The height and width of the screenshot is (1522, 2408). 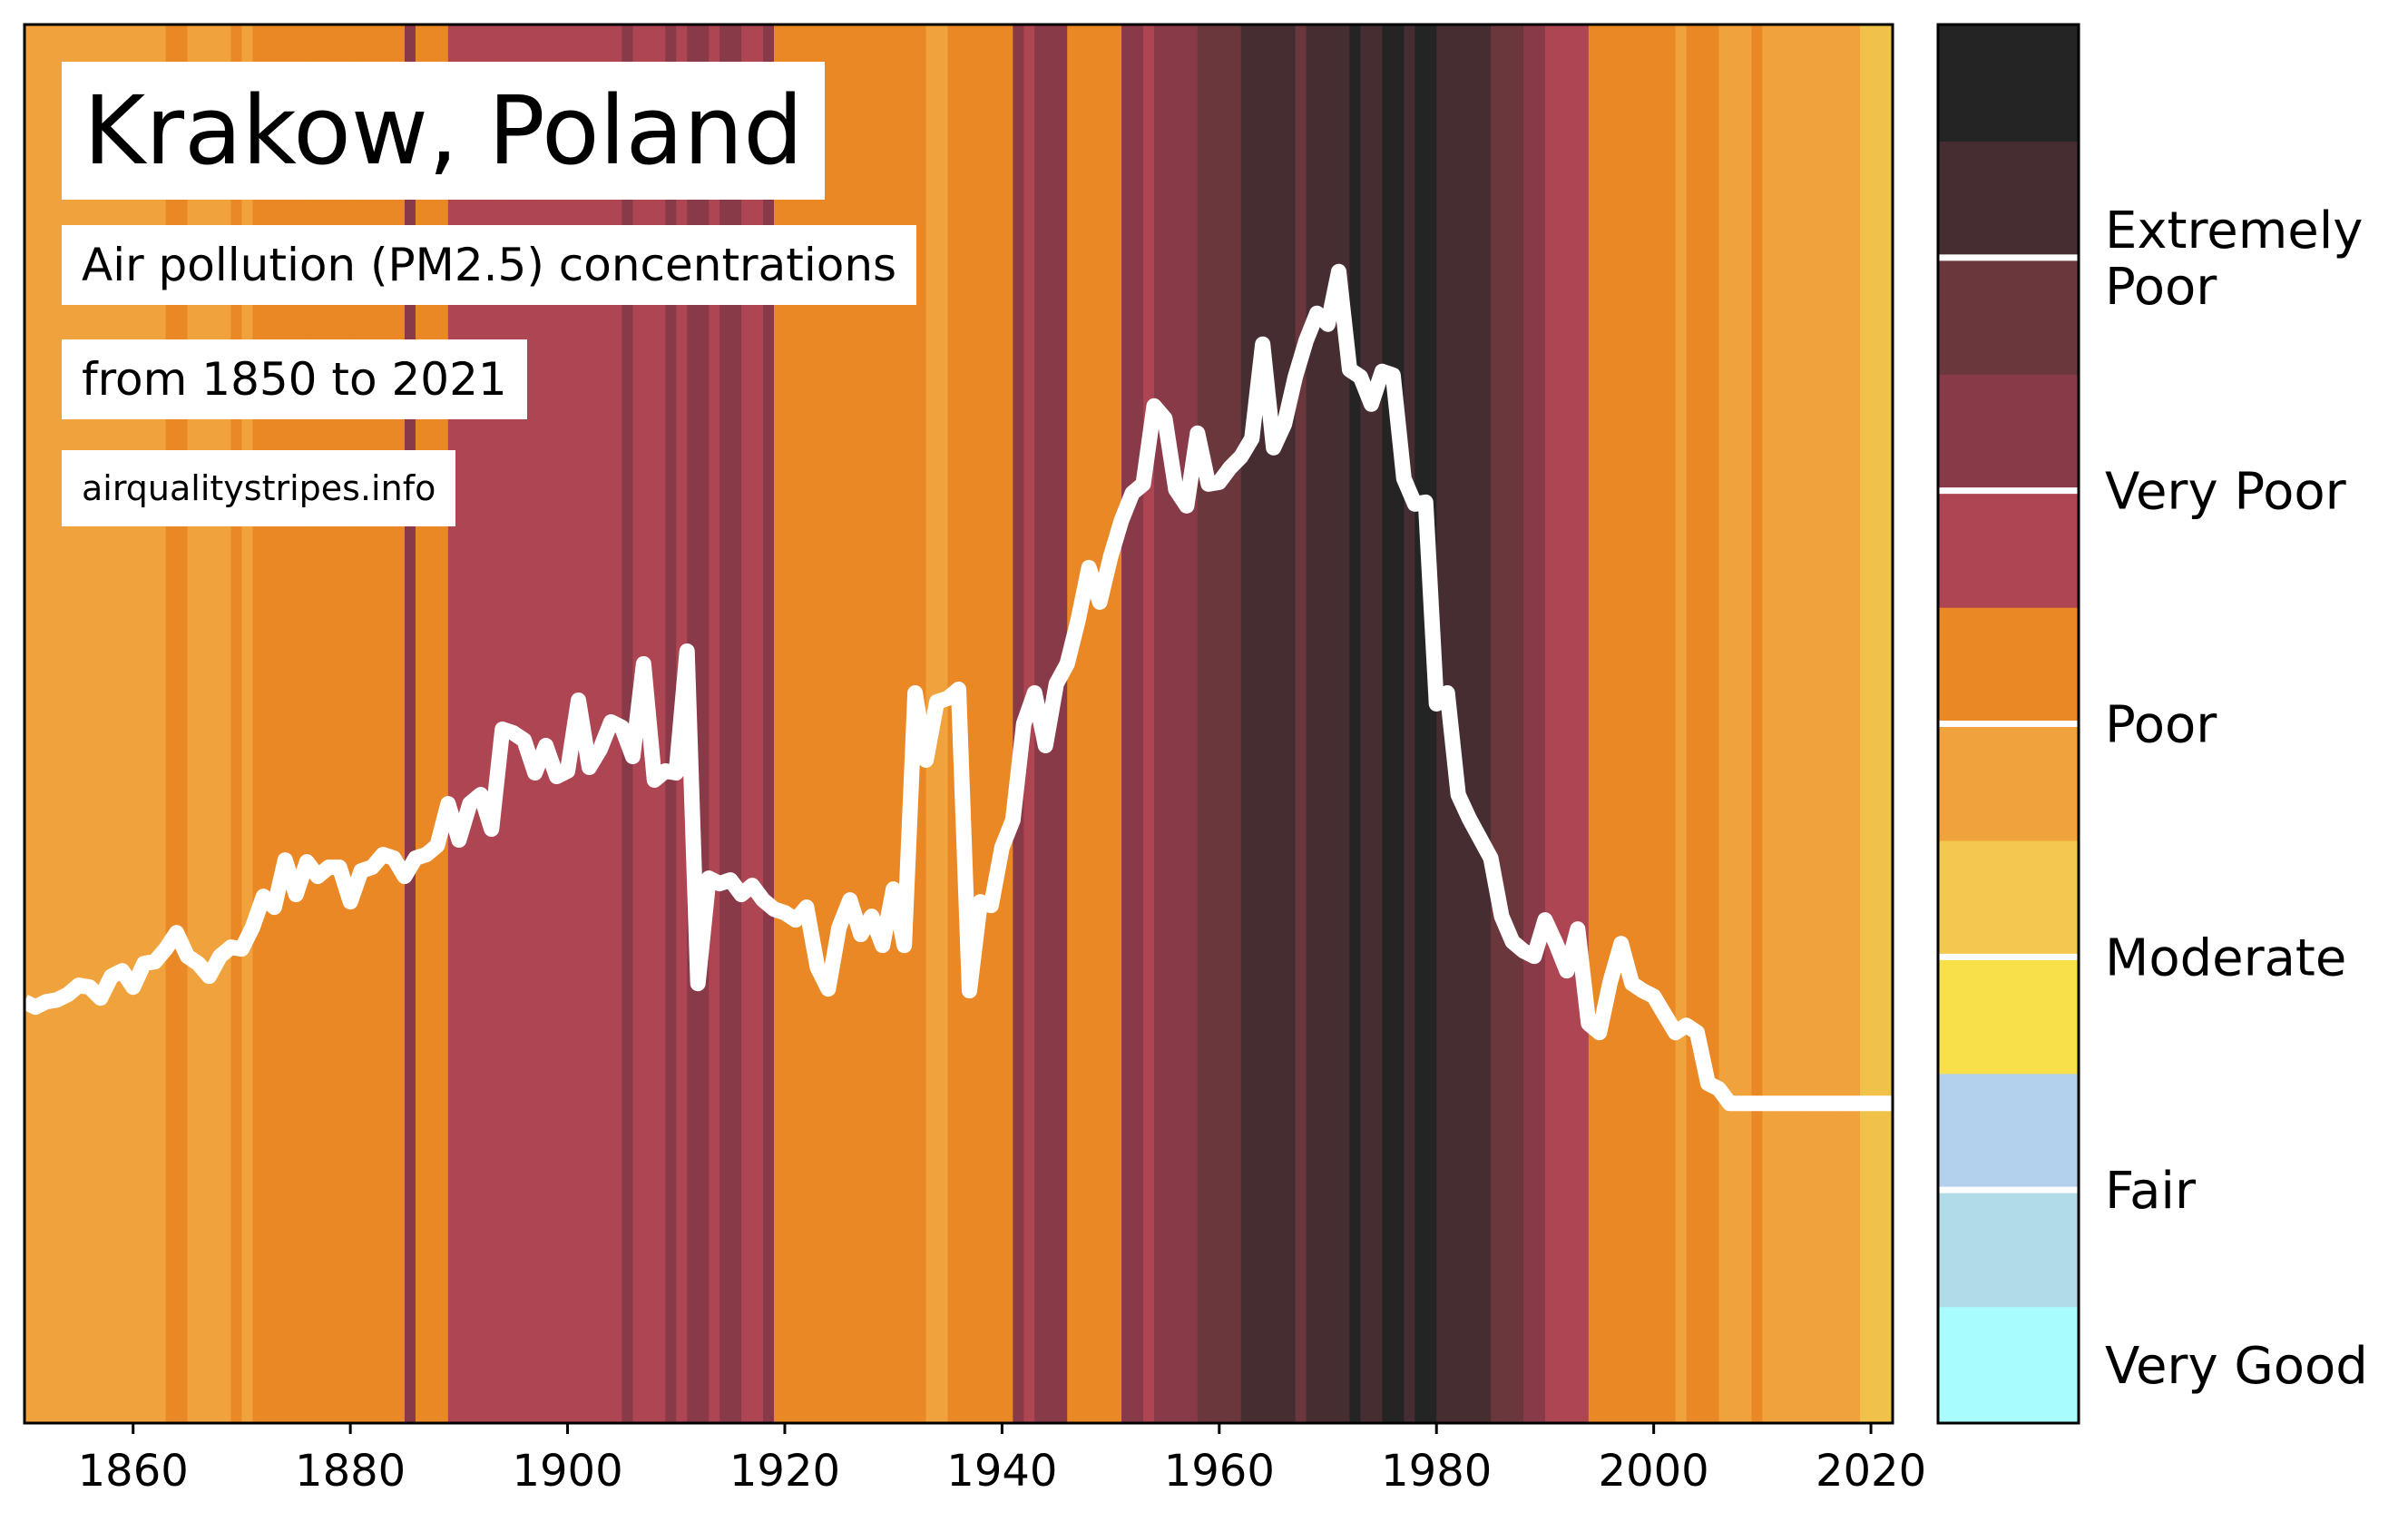 What do you see at coordinates (1323, 724) in the screenshot?
I see `stripe-1969` at bounding box center [1323, 724].